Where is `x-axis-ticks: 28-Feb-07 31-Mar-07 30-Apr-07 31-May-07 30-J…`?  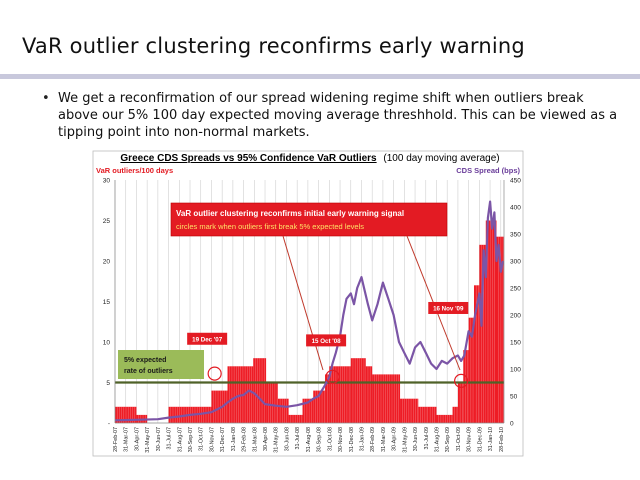 x-axis-ticks: 28-Feb-07 31-Mar-07 30-Apr-07 31-May-07 30-J… is located at coordinates (309, 440).